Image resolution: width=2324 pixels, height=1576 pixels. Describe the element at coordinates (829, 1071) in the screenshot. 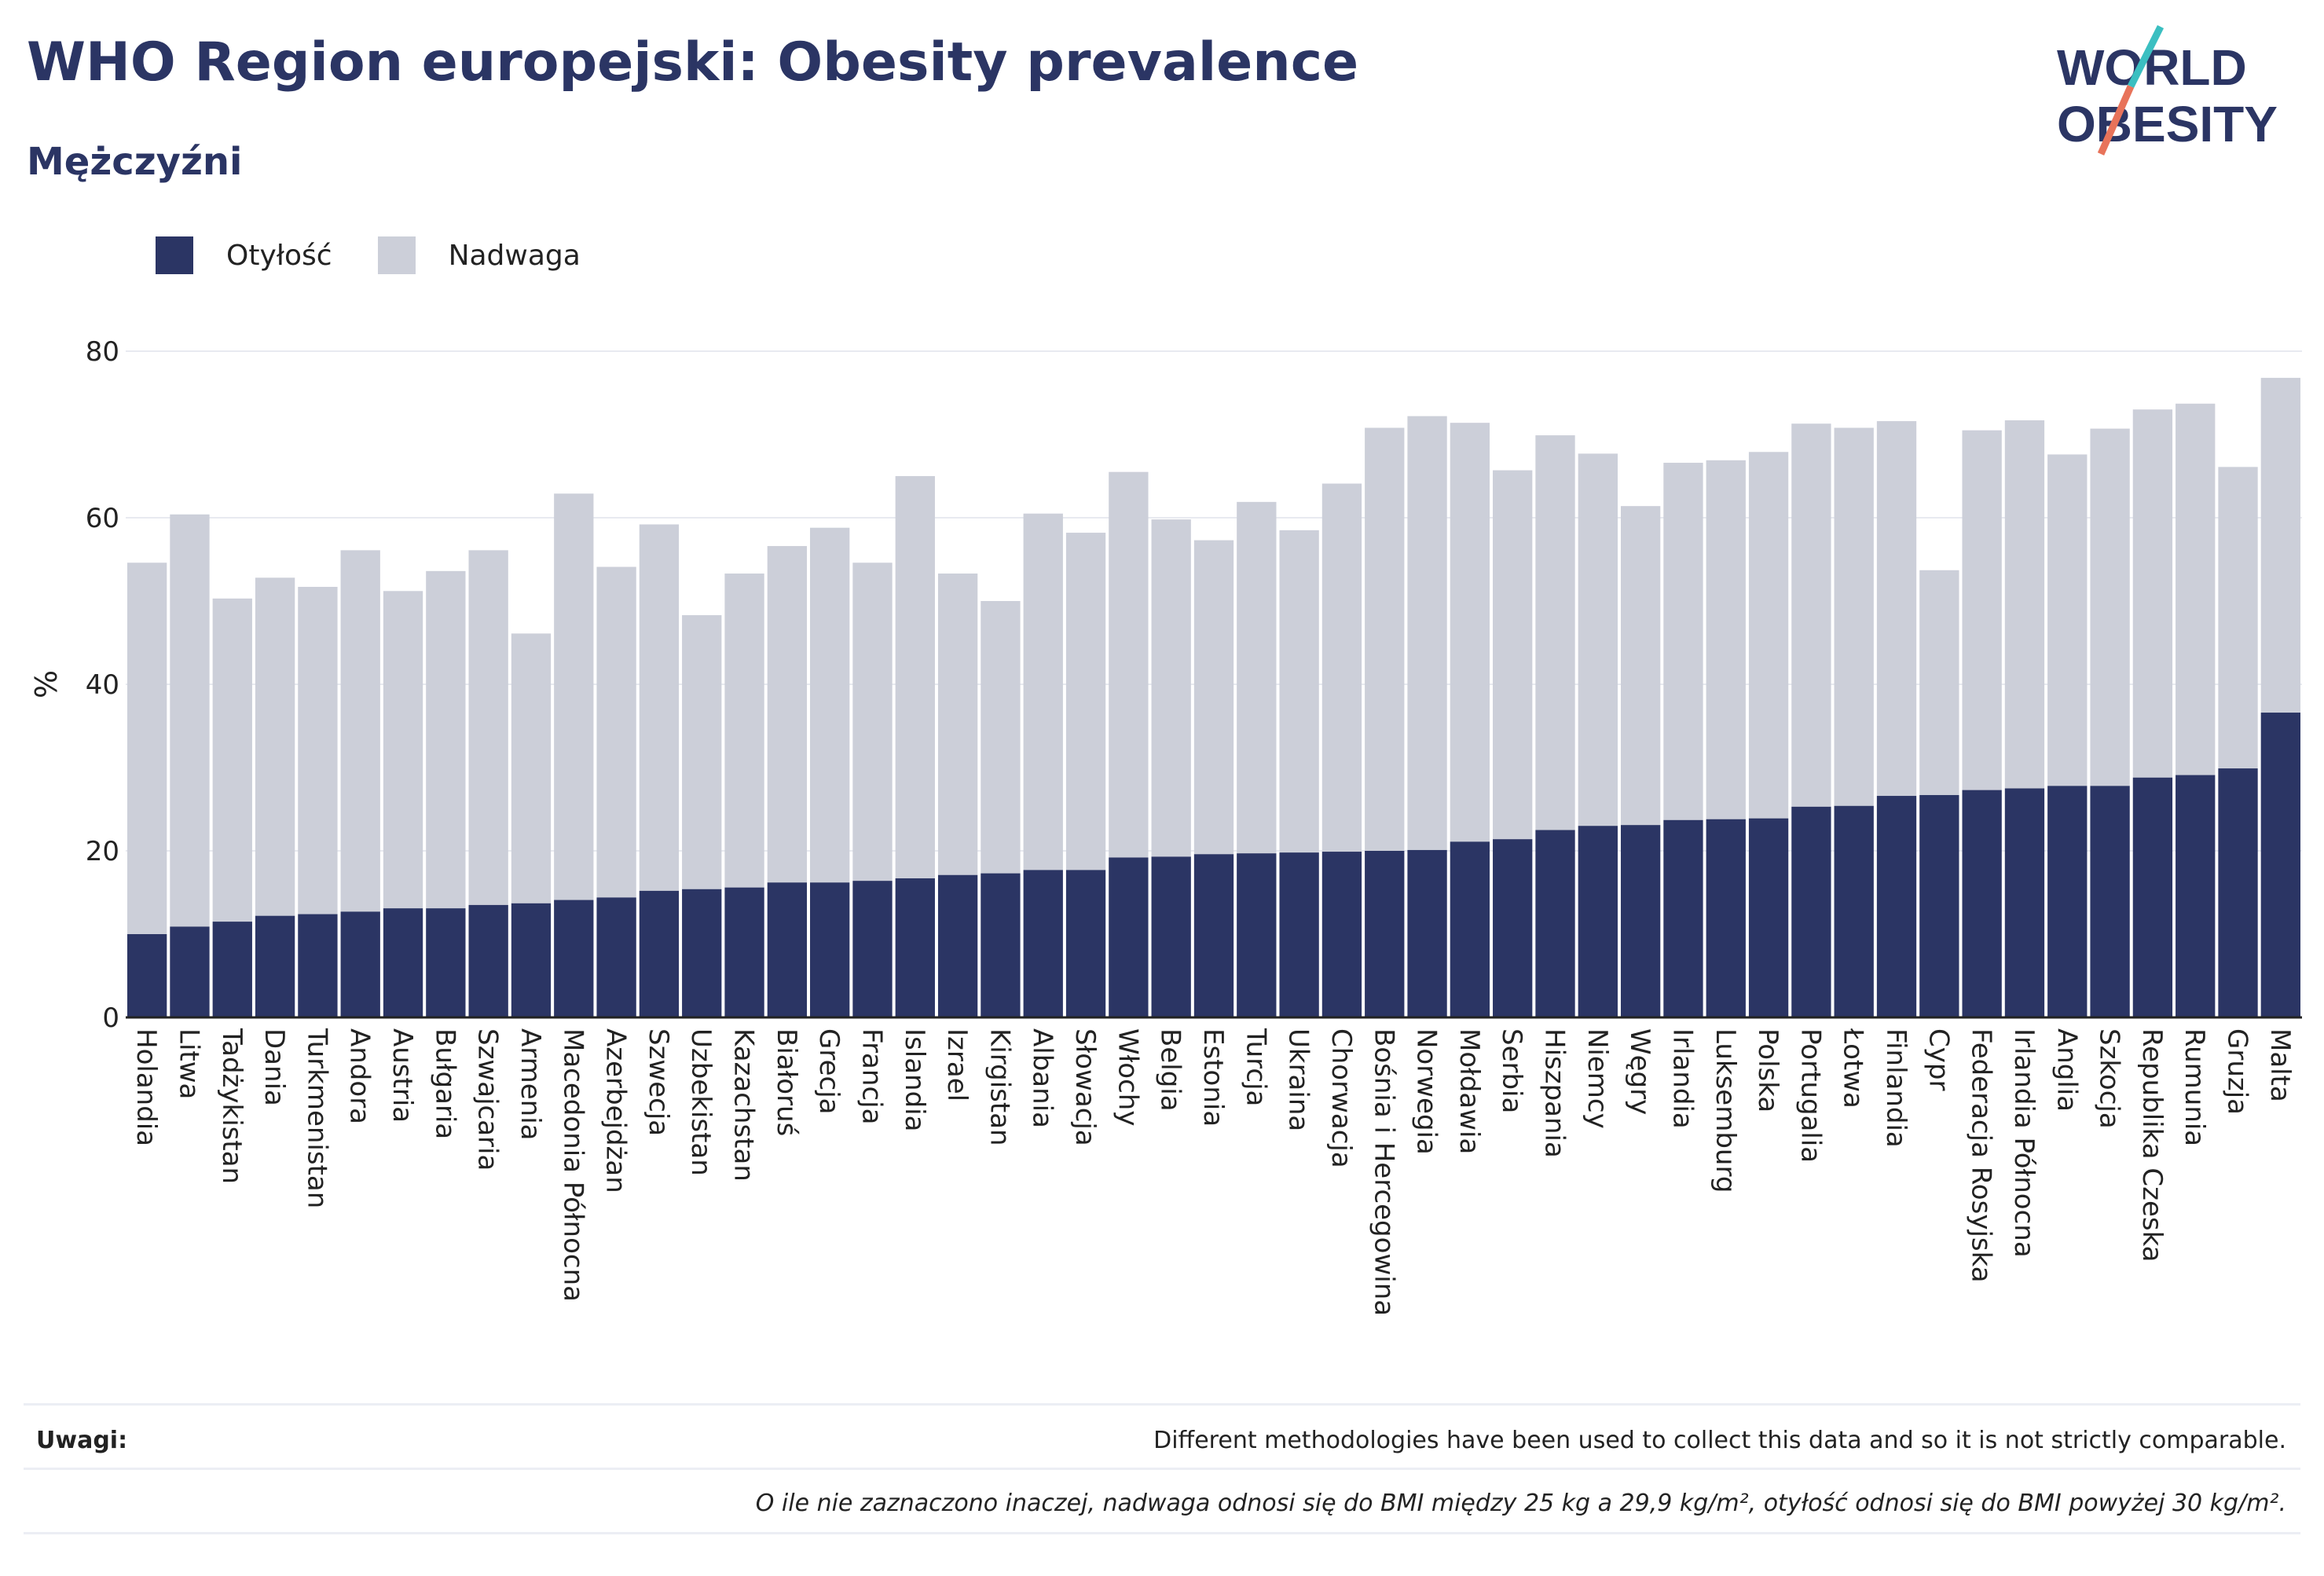

I see `x-tick-label: Grecja` at that location.